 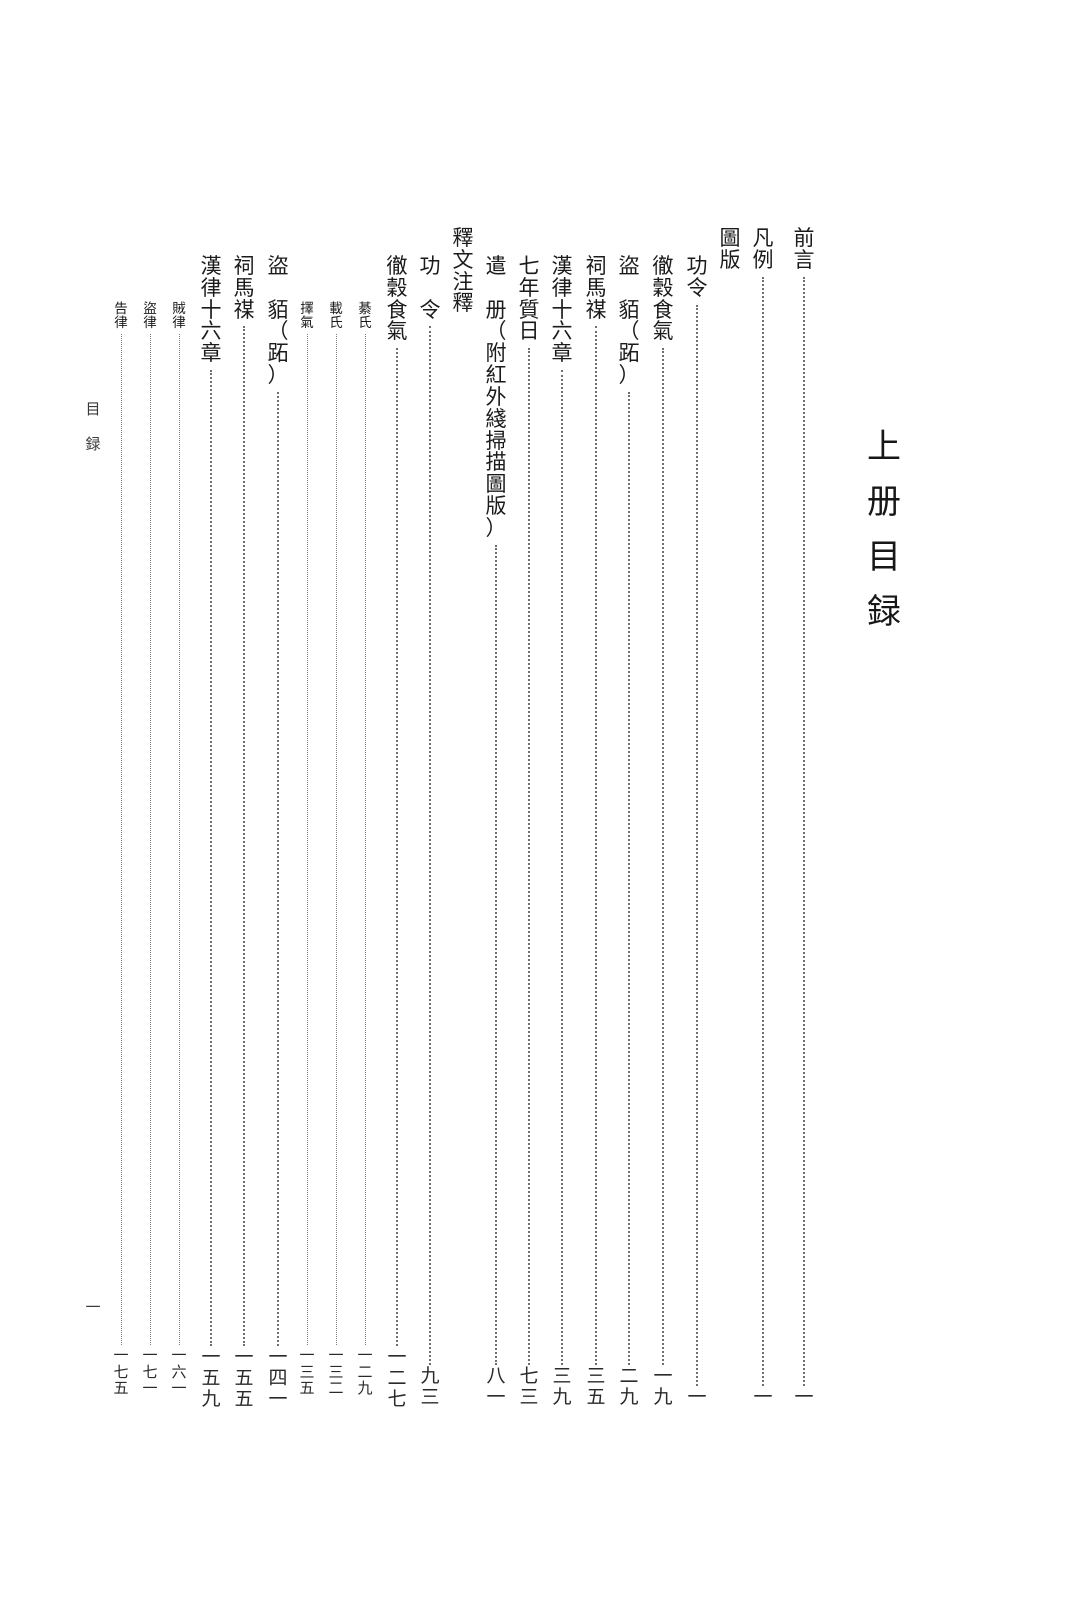 What do you see at coordinates (496, 418) in the screenshot?
I see `toc-label-char: 綫` at bounding box center [496, 418].